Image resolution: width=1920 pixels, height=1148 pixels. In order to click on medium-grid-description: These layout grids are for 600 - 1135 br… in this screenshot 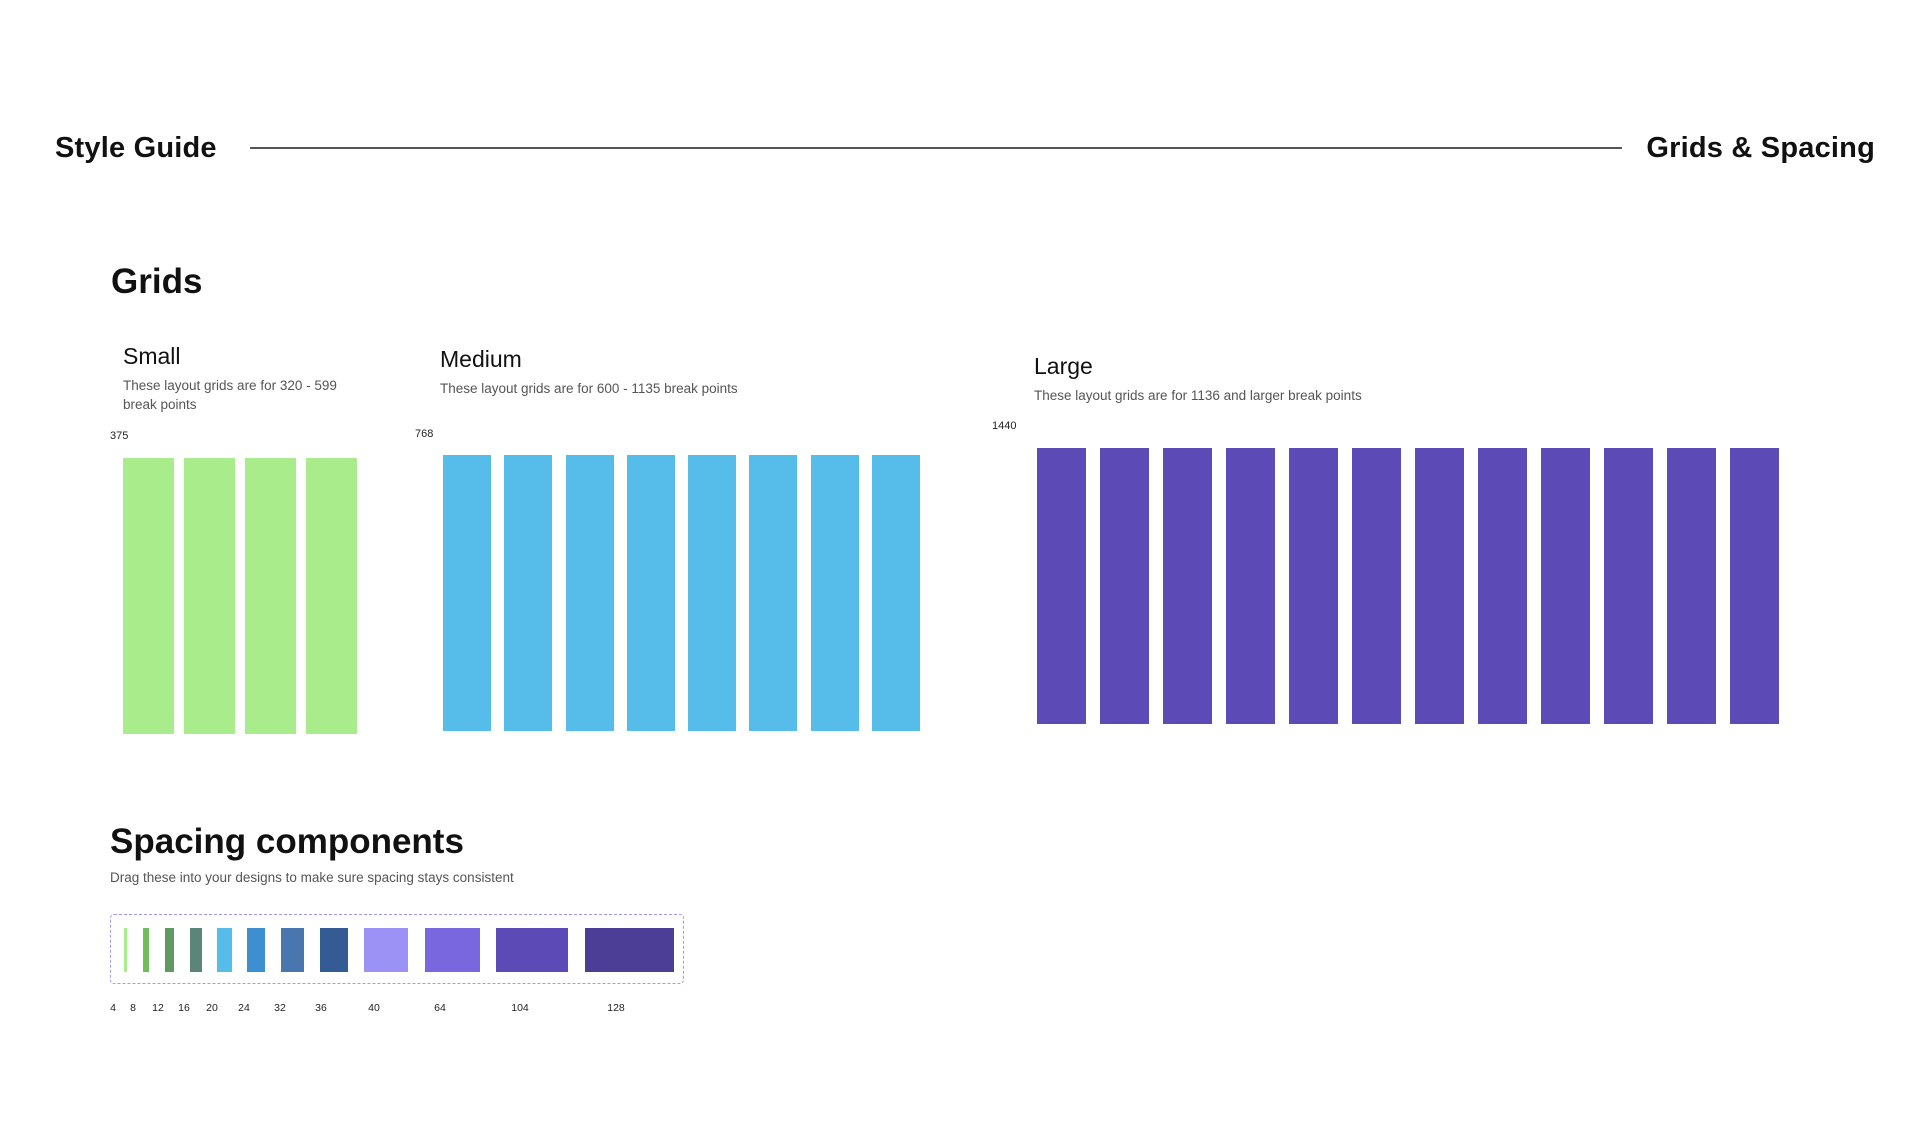, I will do `click(589, 388)`.